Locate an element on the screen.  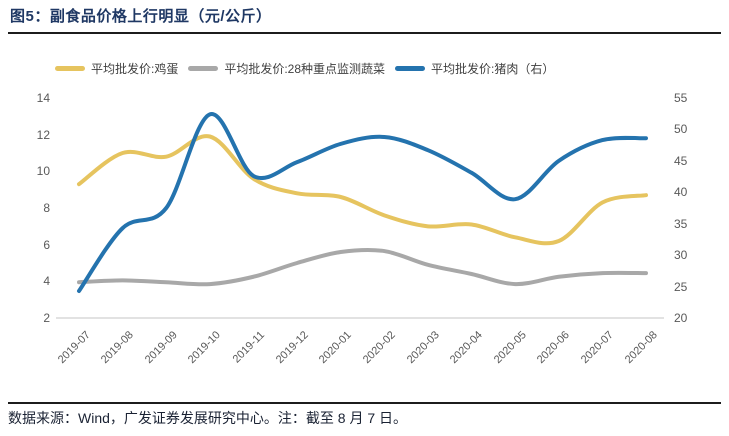
legend-label-pork: 平均批发价:猪肉（右） is located at coordinates (493, 69).